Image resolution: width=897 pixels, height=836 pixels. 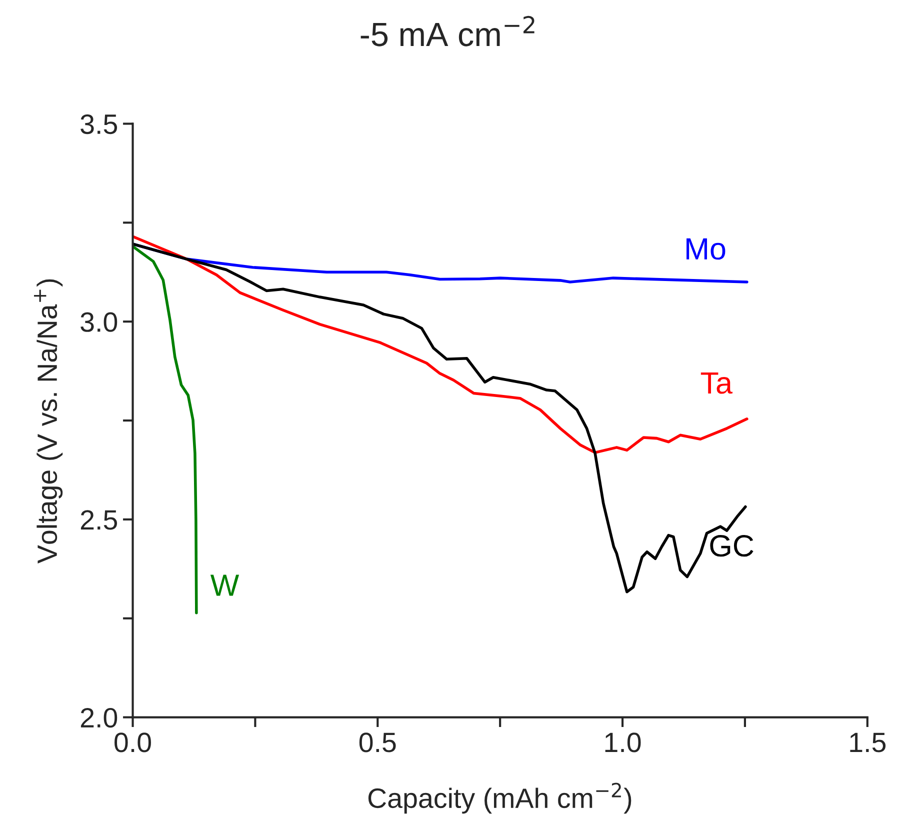 I want to click on x-tick-label: 0.0, so click(x=132, y=742).